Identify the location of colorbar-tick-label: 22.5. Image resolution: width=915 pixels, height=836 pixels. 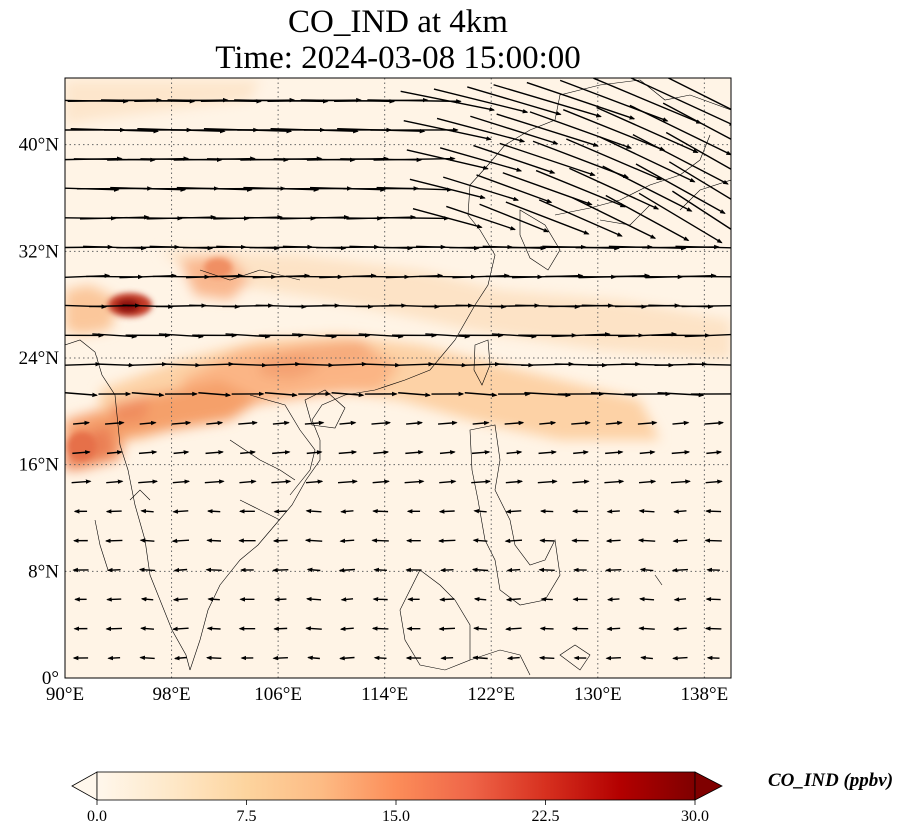
(546, 816).